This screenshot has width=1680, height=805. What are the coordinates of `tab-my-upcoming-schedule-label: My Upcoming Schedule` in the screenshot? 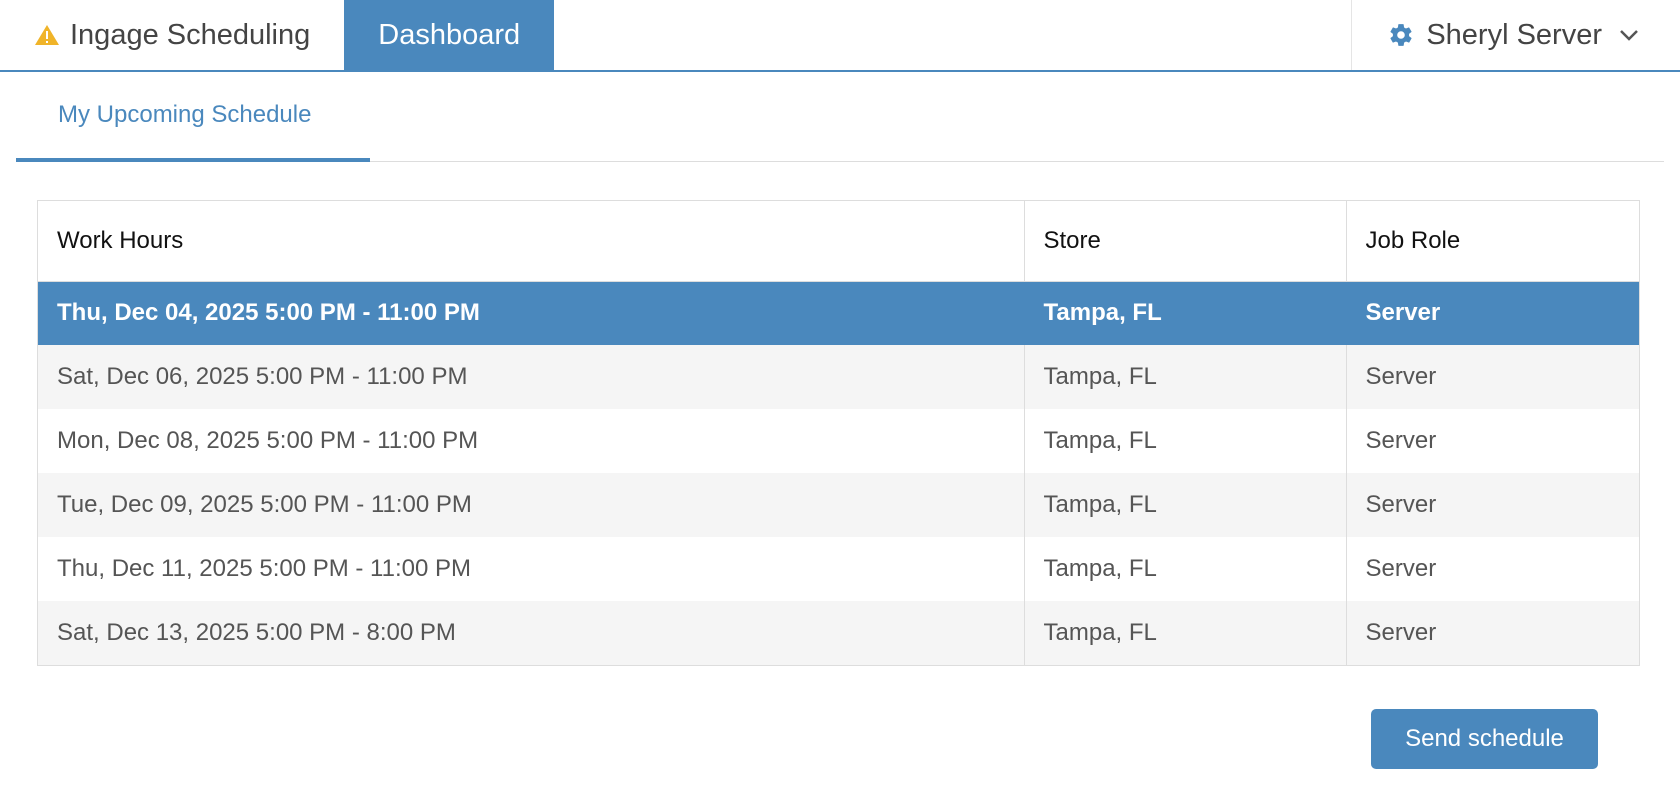 It's located at (185, 114).